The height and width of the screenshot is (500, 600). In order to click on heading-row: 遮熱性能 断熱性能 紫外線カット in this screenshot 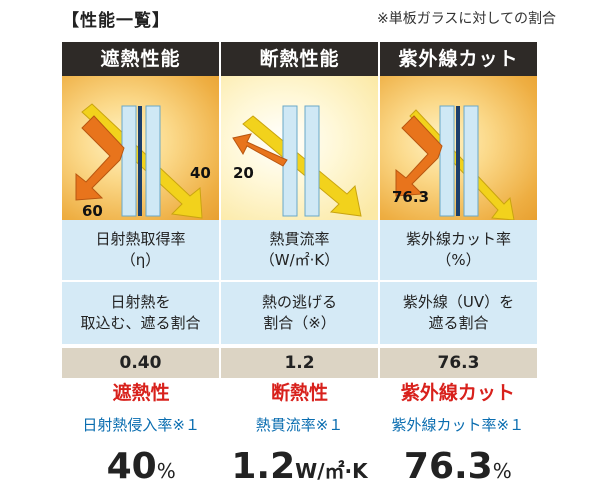, I will do `click(299, 59)`.